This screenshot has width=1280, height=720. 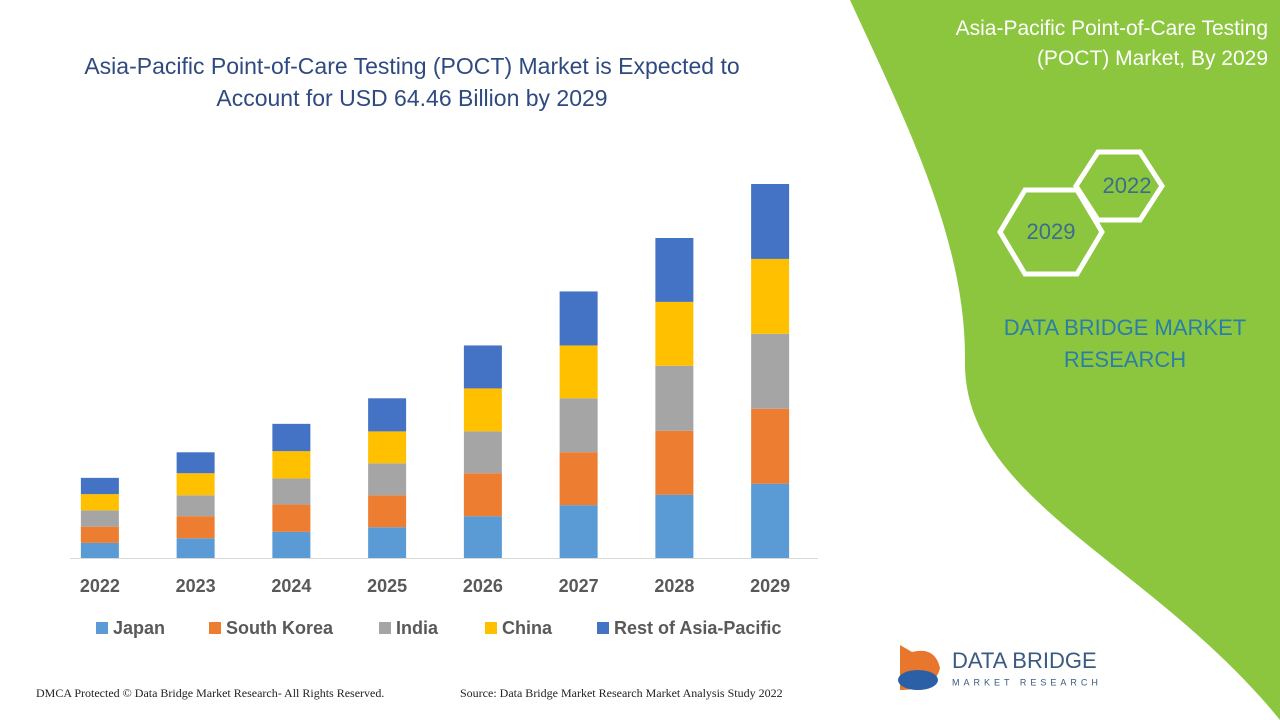 I want to click on x-tick-label: 2024, so click(x=291, y=586).